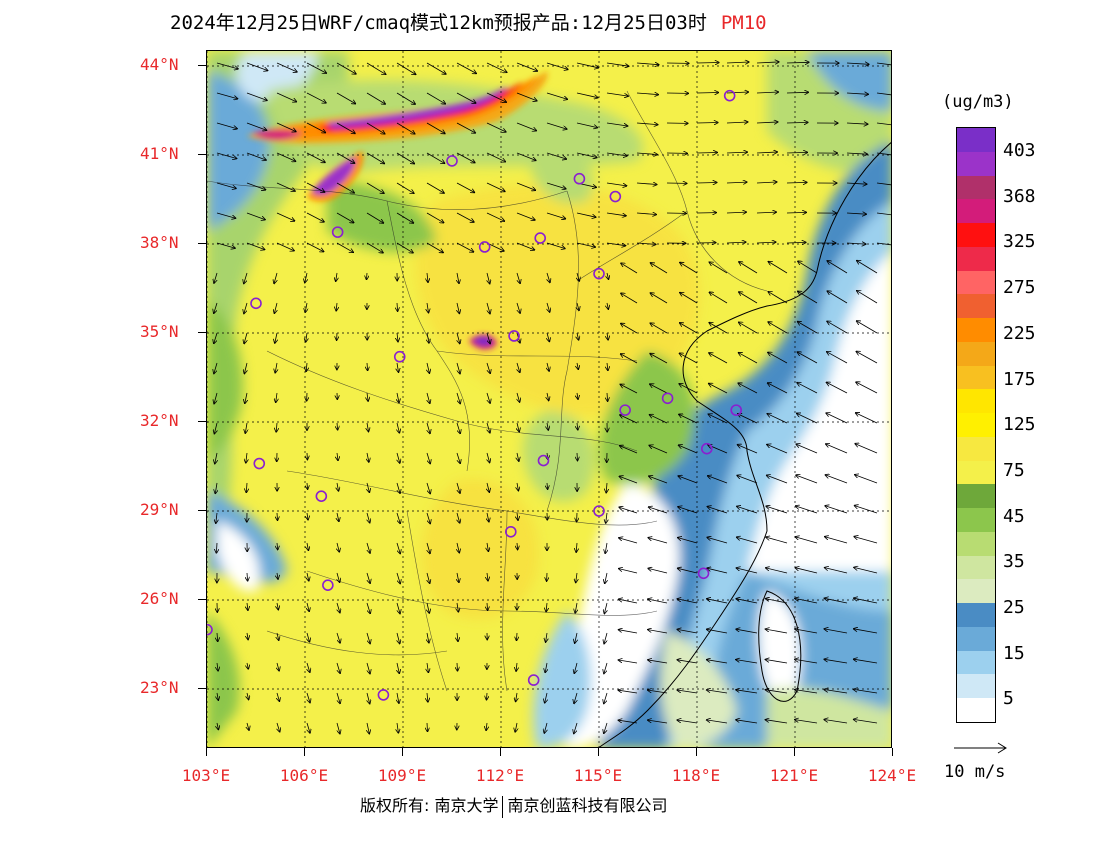 The height and width of the screenshot is (850, 1100). Describe the element at coordinates (1008, 699) in the screenshot. I see `colorbar-label: 5` at that location.